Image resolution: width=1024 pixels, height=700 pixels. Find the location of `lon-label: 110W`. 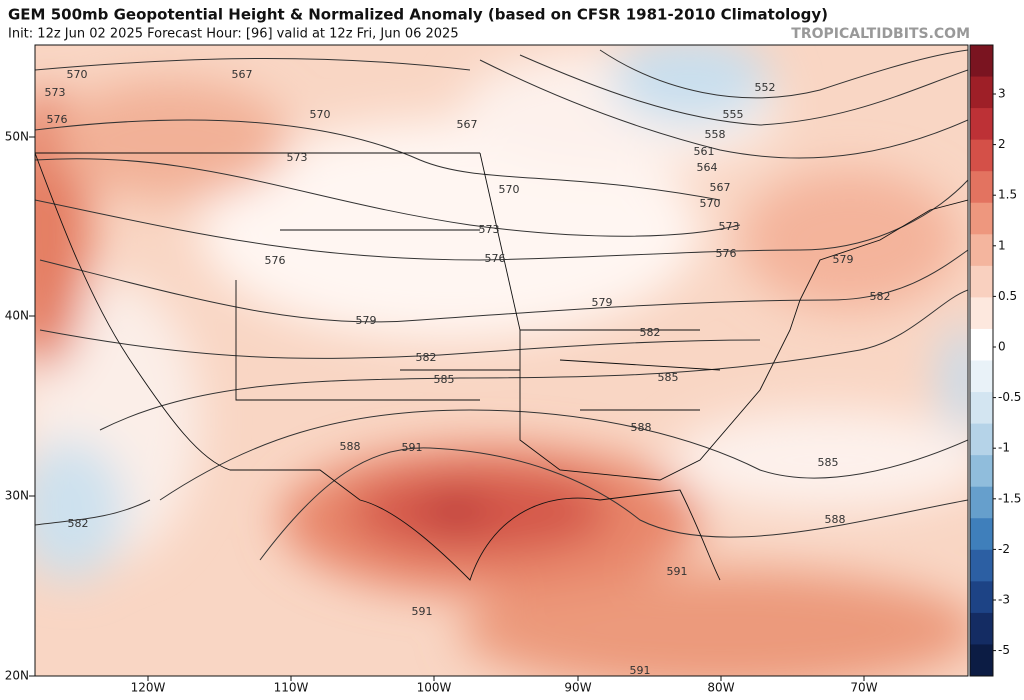

lon-label: 110W is located at coordinates (291, 688).